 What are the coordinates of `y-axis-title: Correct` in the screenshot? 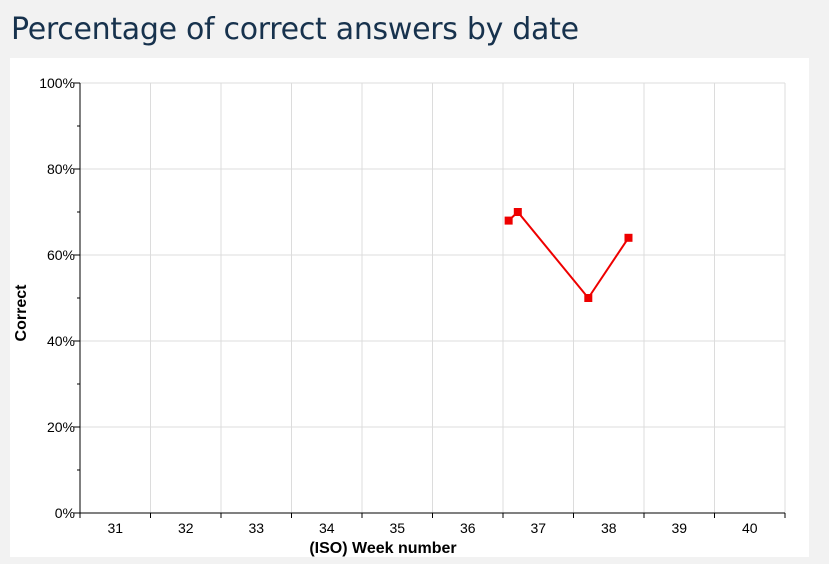 It's located at (21, 313).